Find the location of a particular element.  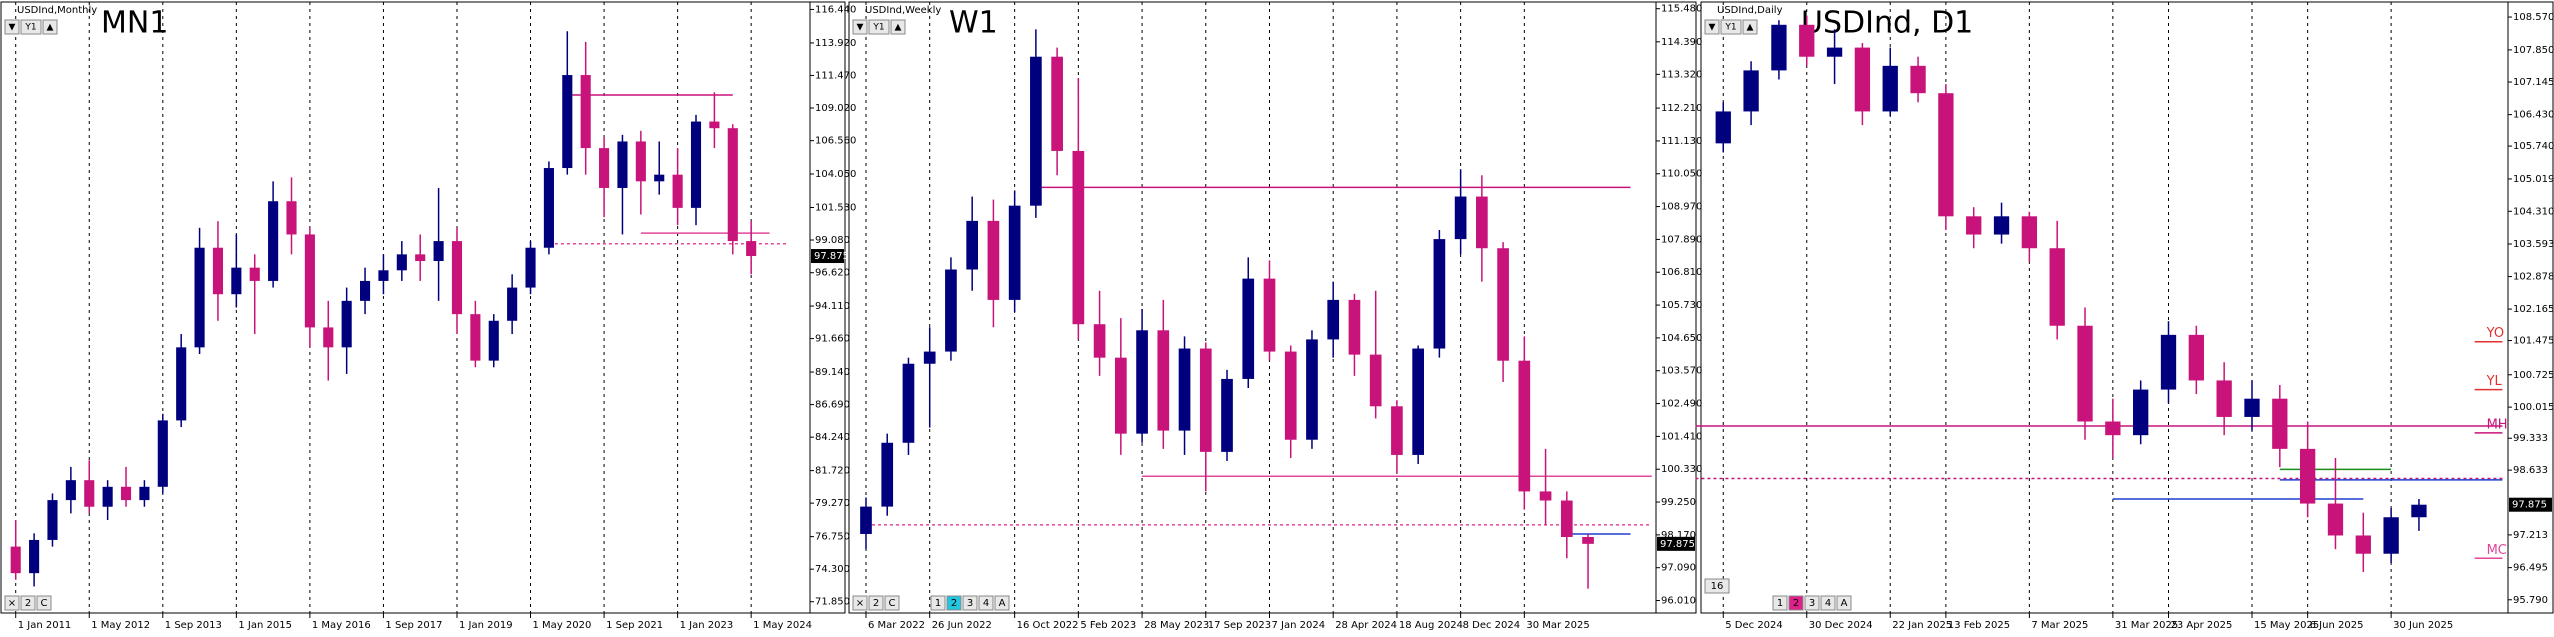

x-tick-label: 28 Apr 2024 is located at coordinates (1366, 625).